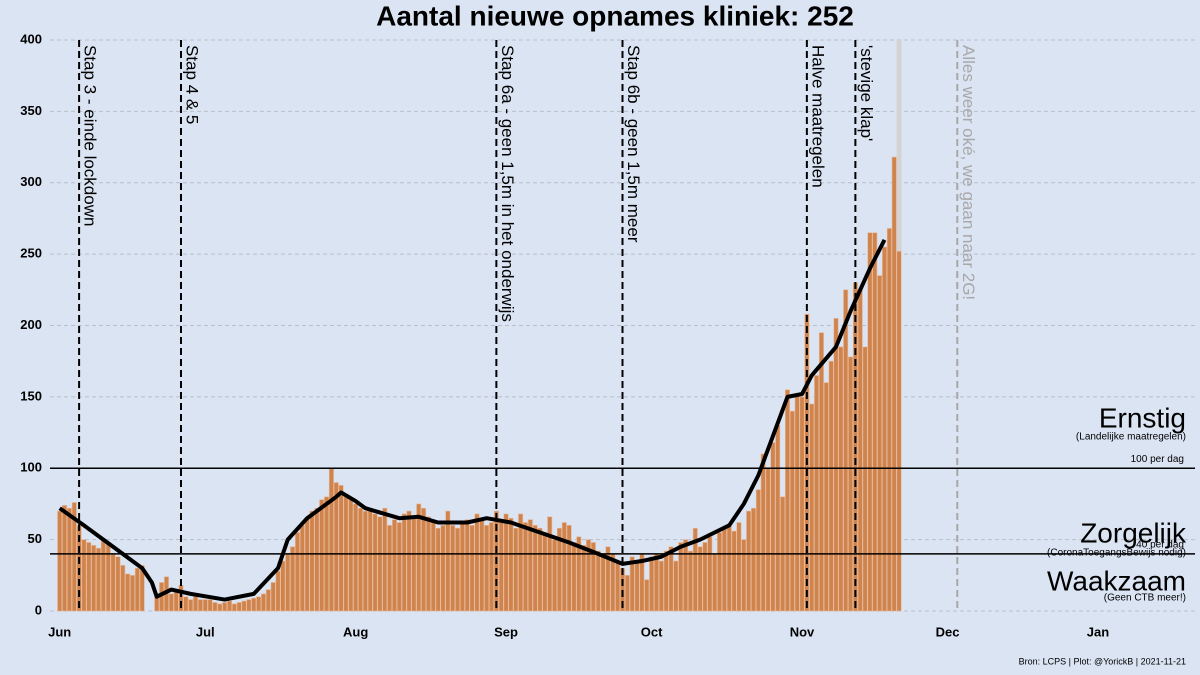 The height and width of the screenshot is (675, 1200). I want to click on y-tick-label: 50, so click(35, 538).